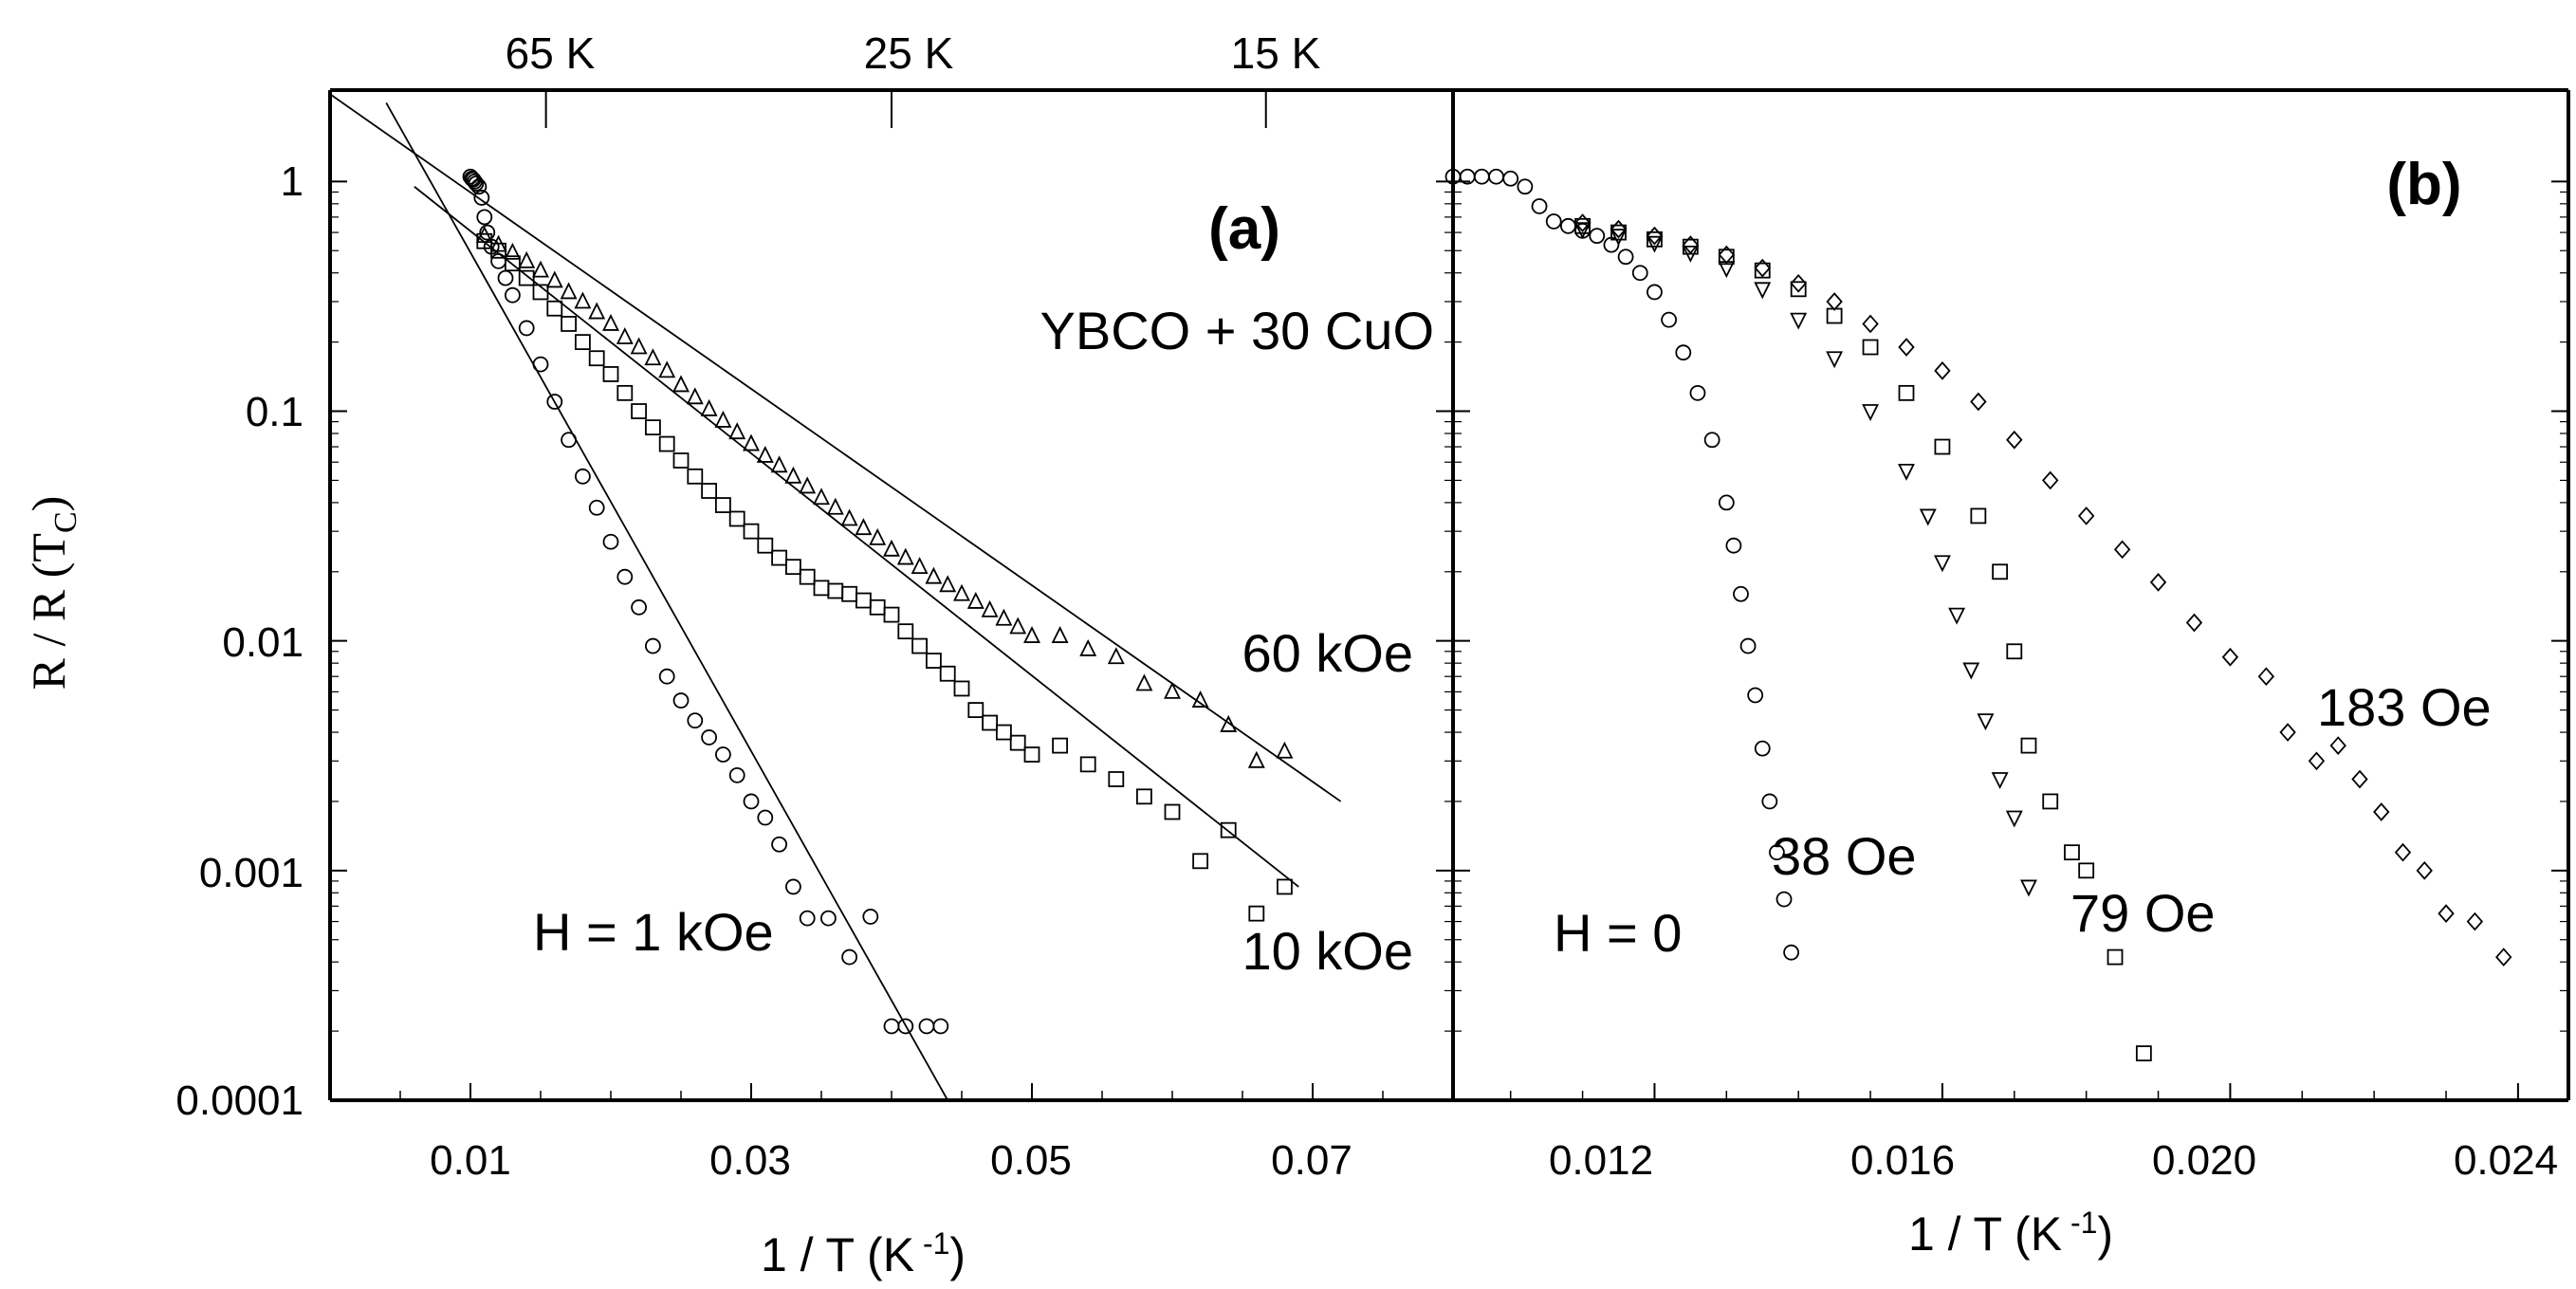 This screenshot has height=1289, width=2576. What do you see at coordinates (1311, 1160) in the screenshot?
I see `x-tick-label: 0.07` at bounding box center [1311, 1160].